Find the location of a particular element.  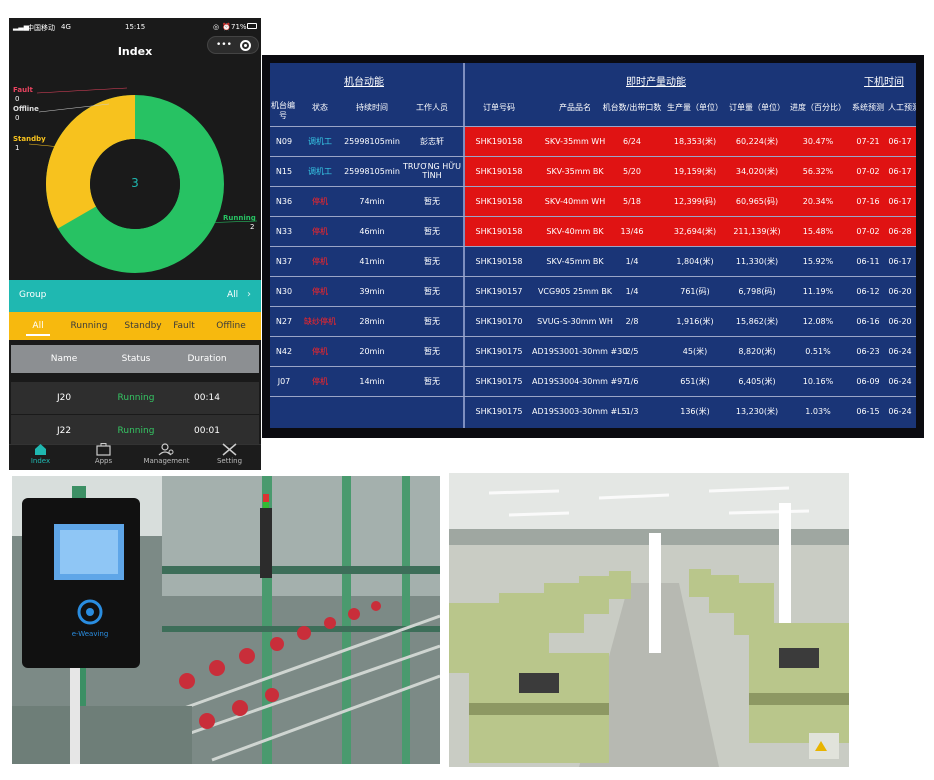

cell-count: 13/46 is located at coordinates (632, 231).